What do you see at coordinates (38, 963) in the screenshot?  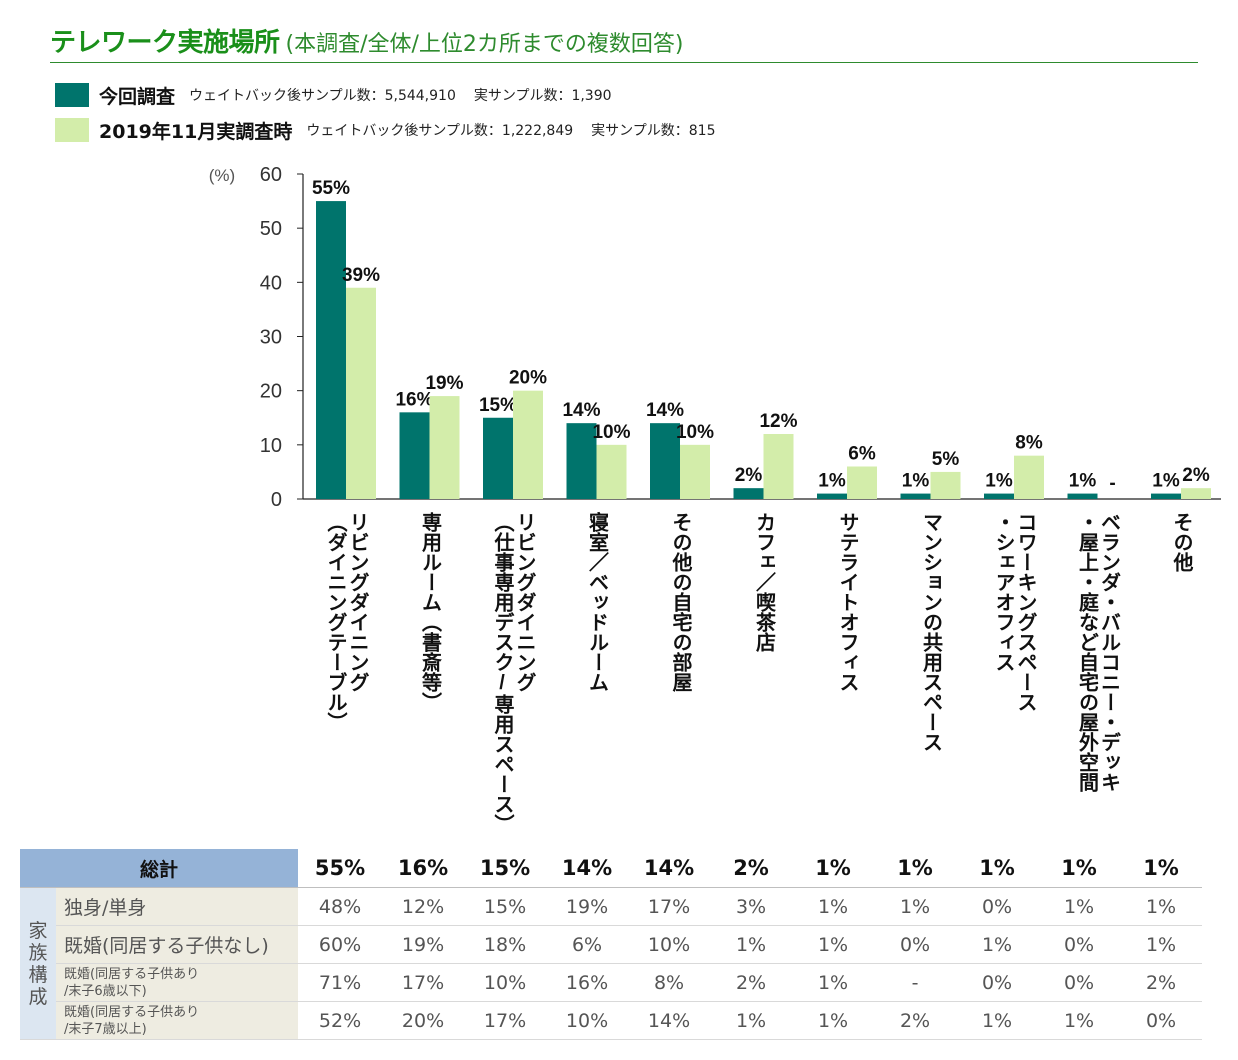 I see `table-group-label: 家族構成` at bounding box center [38, 963].